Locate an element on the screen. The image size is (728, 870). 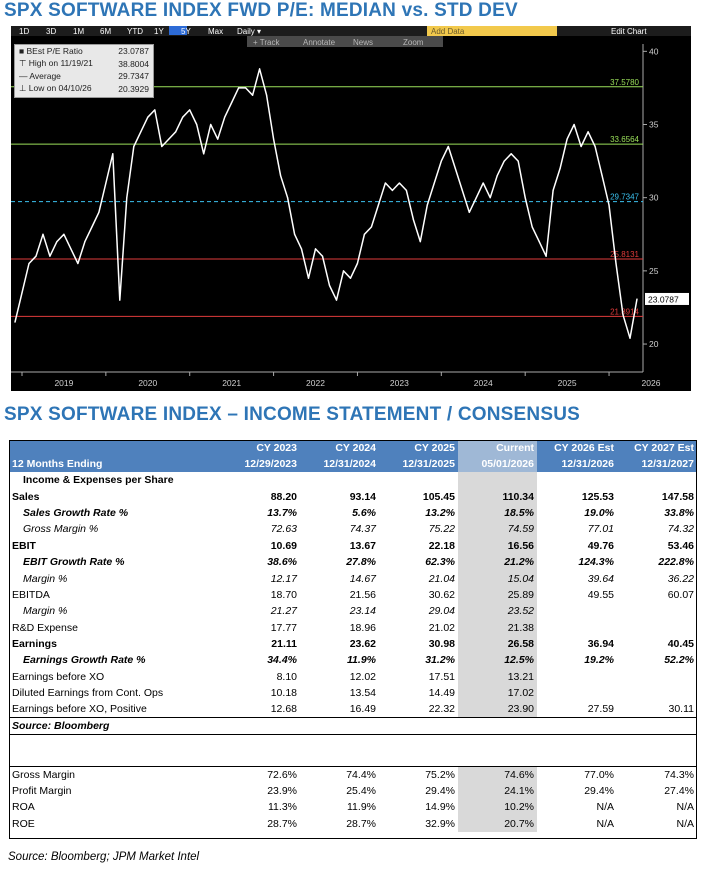
toolbar-tool-button: Annotate is located at coordinates (319, 42).